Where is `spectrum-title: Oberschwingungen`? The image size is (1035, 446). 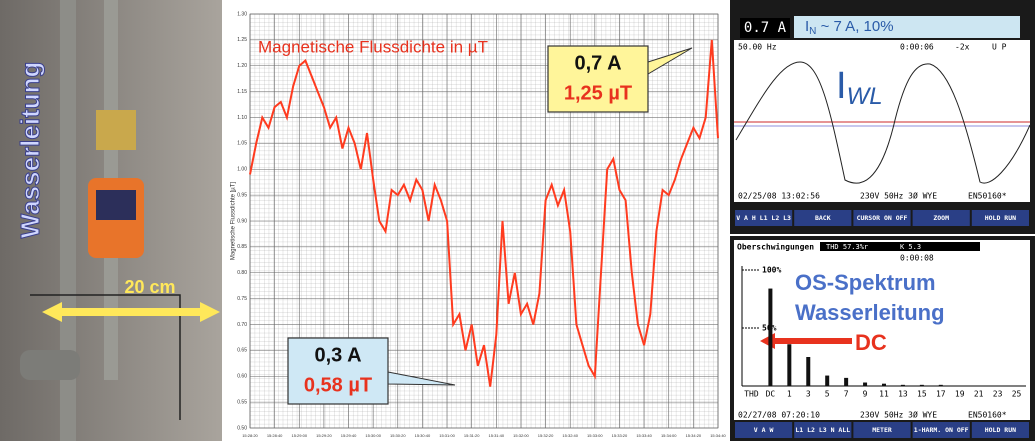 spectrum-title: Oberschwingungen is located at coordinates (775, 247).